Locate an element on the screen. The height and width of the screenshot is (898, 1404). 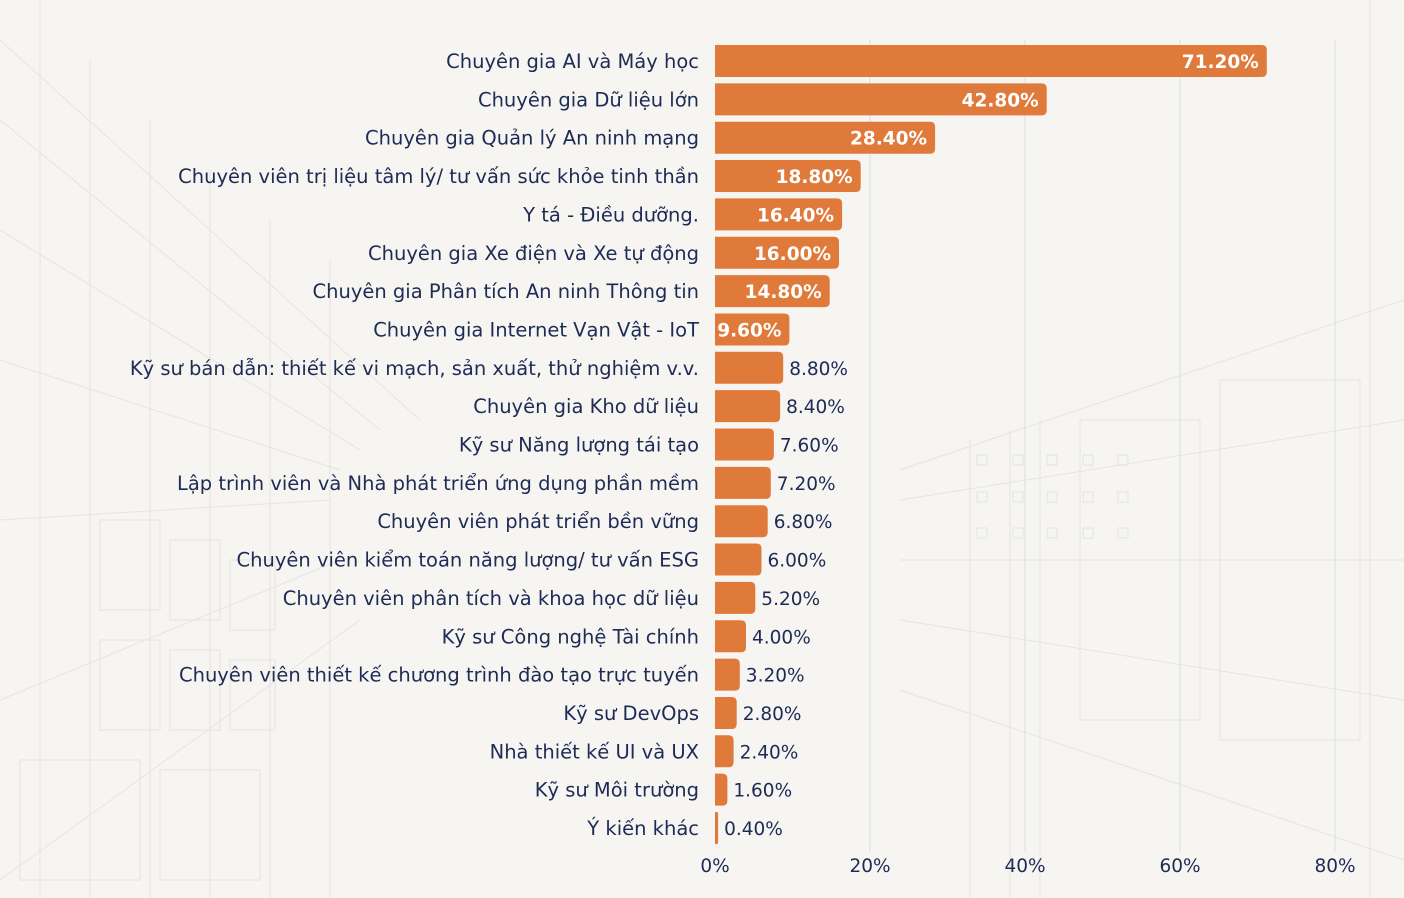
x-axis-tick-labels: 0% 20% 40% 60% 80% is located at coordinates (1027, 866).